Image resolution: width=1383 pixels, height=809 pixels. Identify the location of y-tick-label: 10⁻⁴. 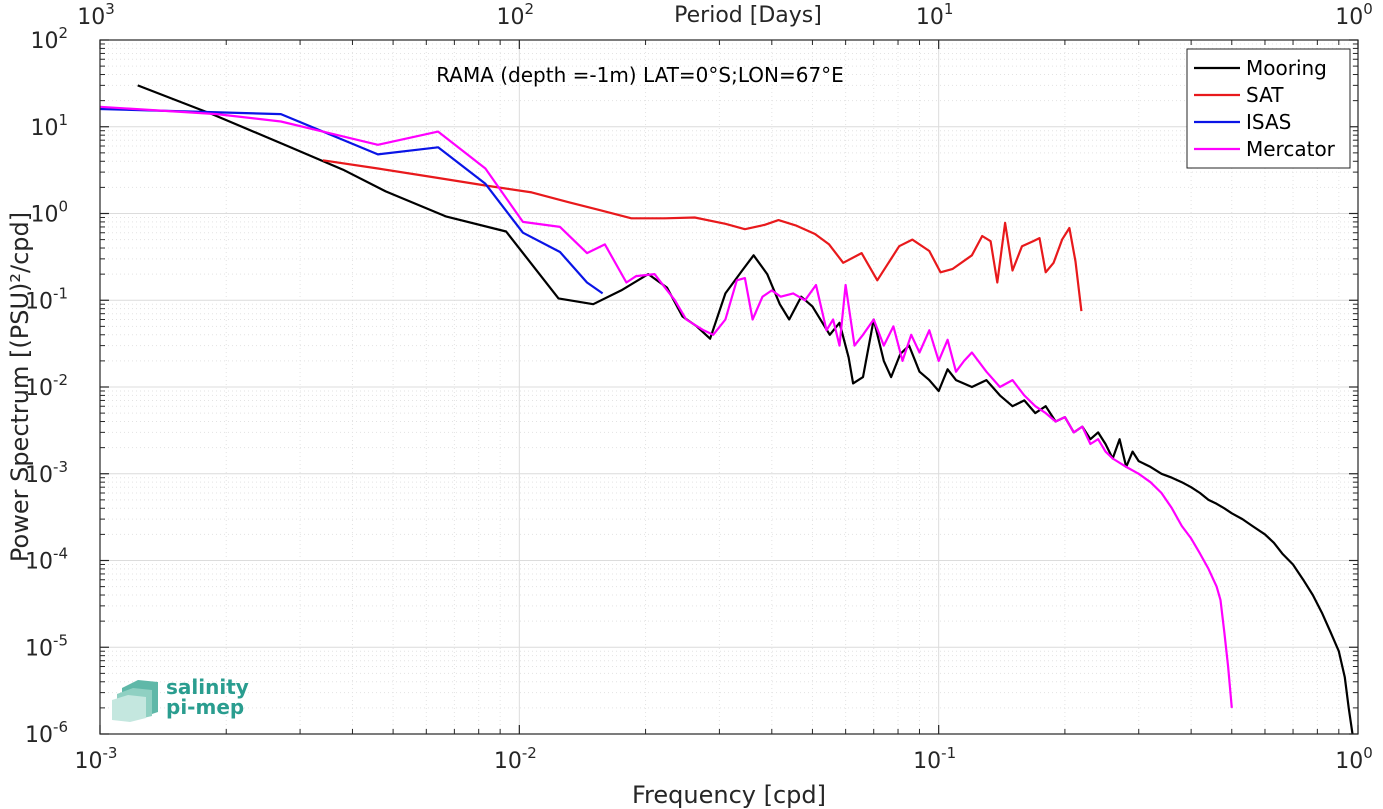
(46, 560).